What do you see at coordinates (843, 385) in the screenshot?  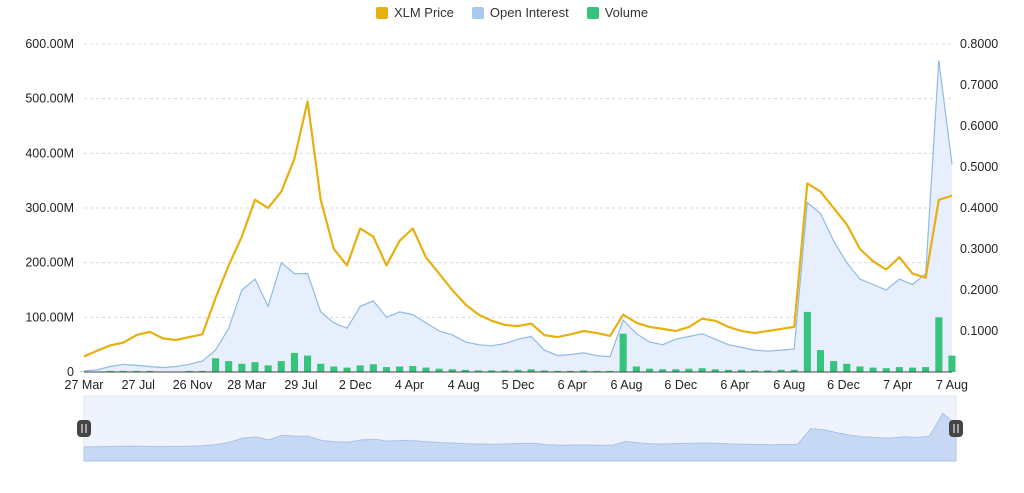 I see `x-tick-label: 6 Dec` at bounding box center [843, 385].